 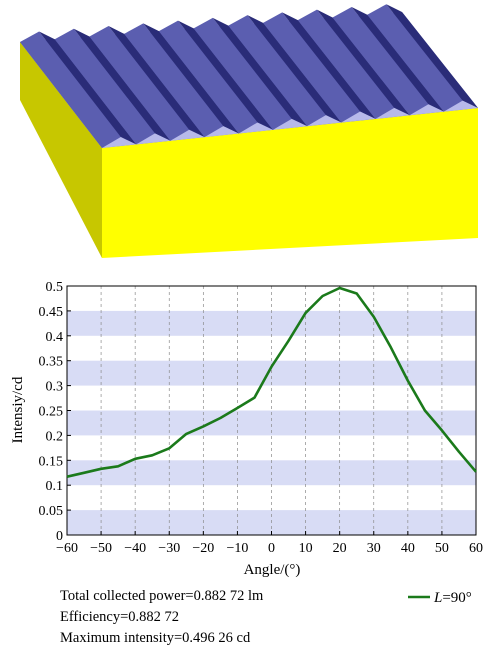 What do you see at coordinates (272, 570) in the screenshot?
I see `x-axis-label: Angle/(°)` at bounding box center [272, 570].